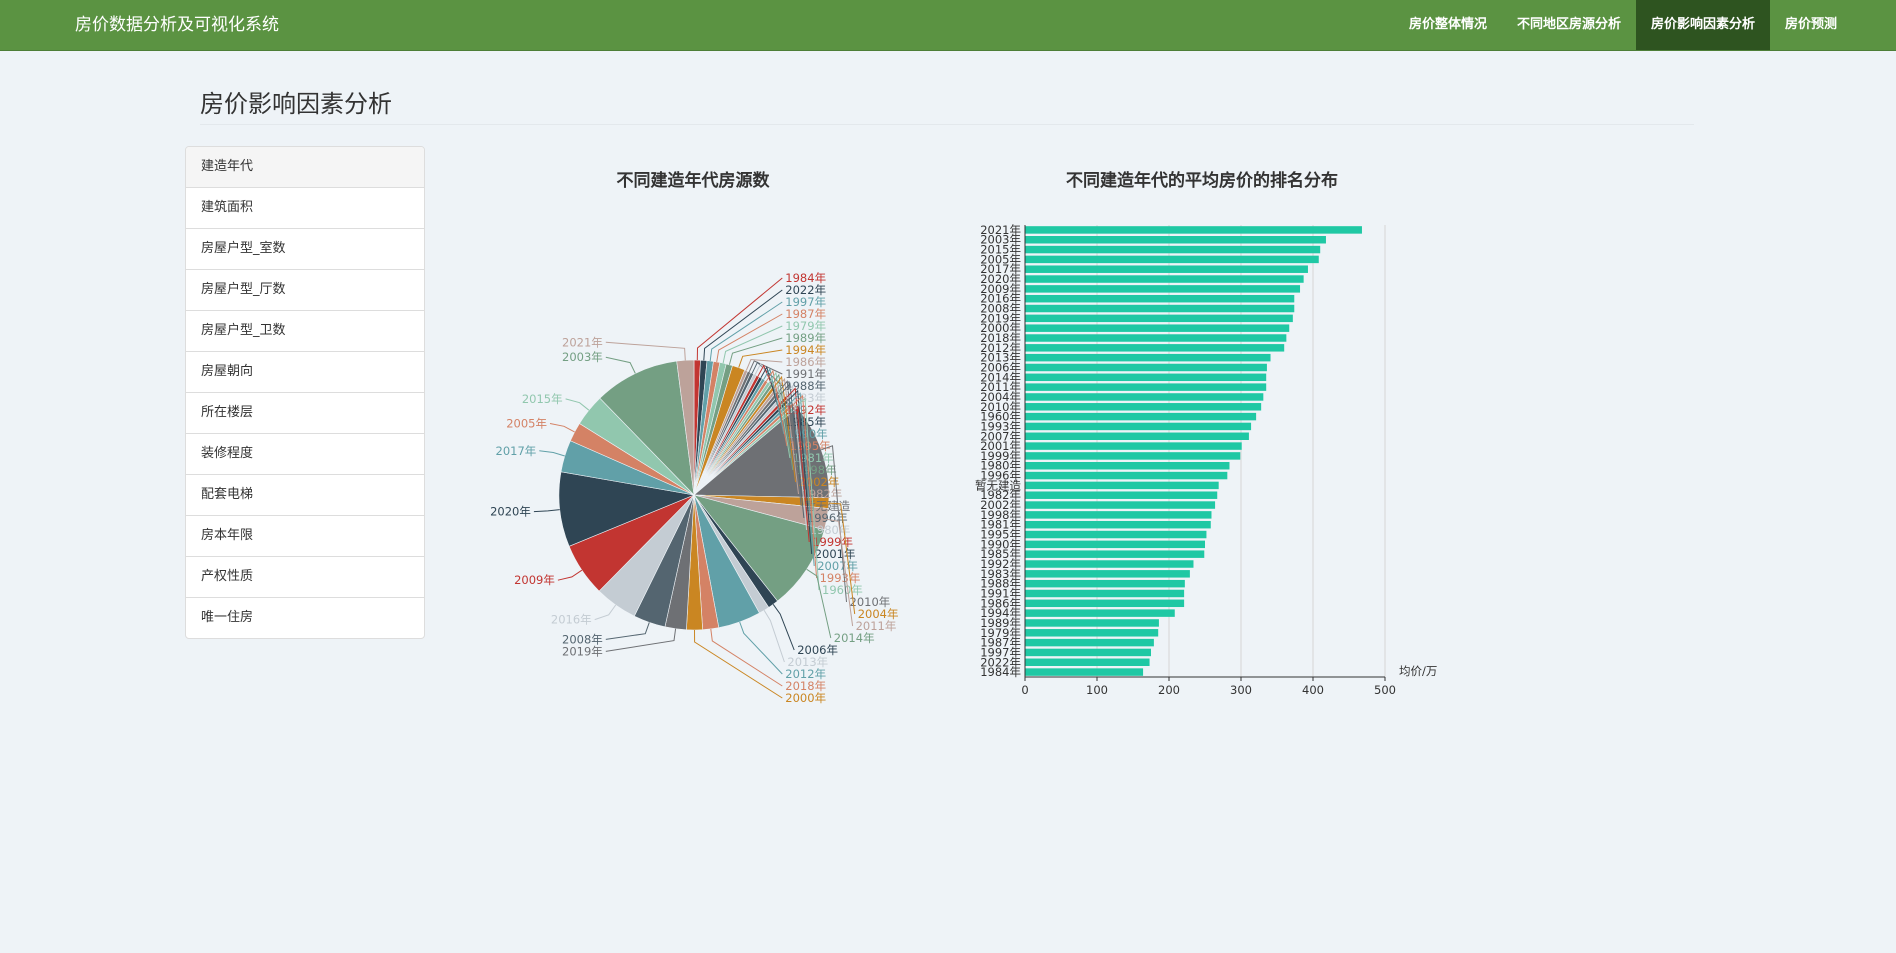 Image resolution: width=1896 pixels, height=953 pixels. I want to click on sidebar-item-area: 建筑面积, so click(305, 207).